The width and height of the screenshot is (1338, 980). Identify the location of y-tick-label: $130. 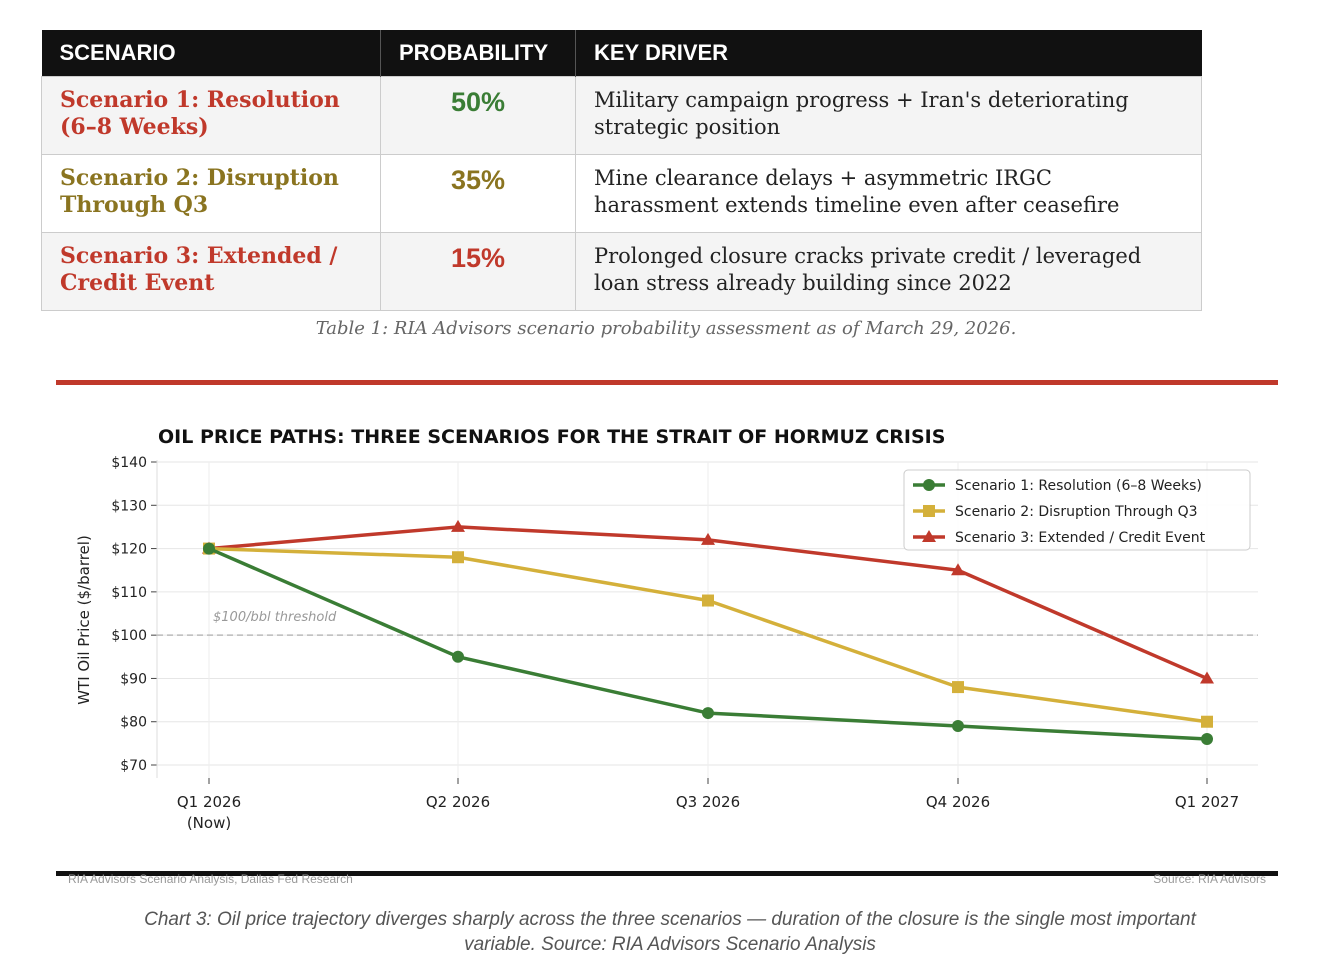
(129, 506).